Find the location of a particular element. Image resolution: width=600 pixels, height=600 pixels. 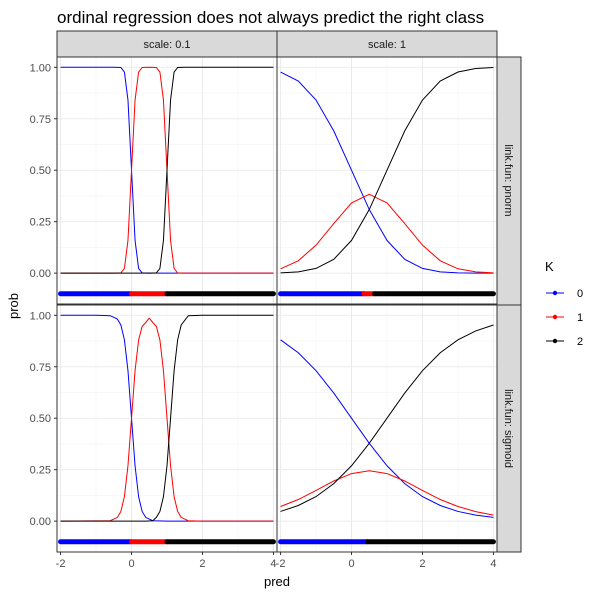

facet-strip-row-label: link.fun: pnorm is located at coordinates (508, 180).